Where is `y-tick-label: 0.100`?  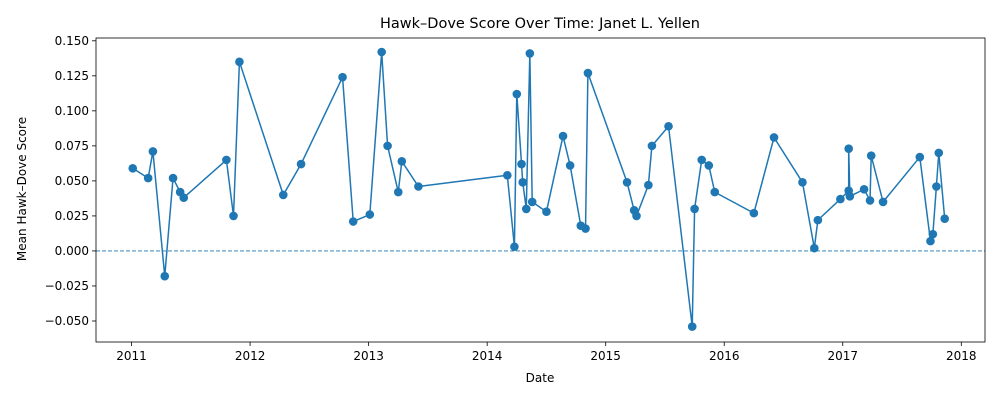
y-tick-label: 0.100 is located at coordinates (72, 111).